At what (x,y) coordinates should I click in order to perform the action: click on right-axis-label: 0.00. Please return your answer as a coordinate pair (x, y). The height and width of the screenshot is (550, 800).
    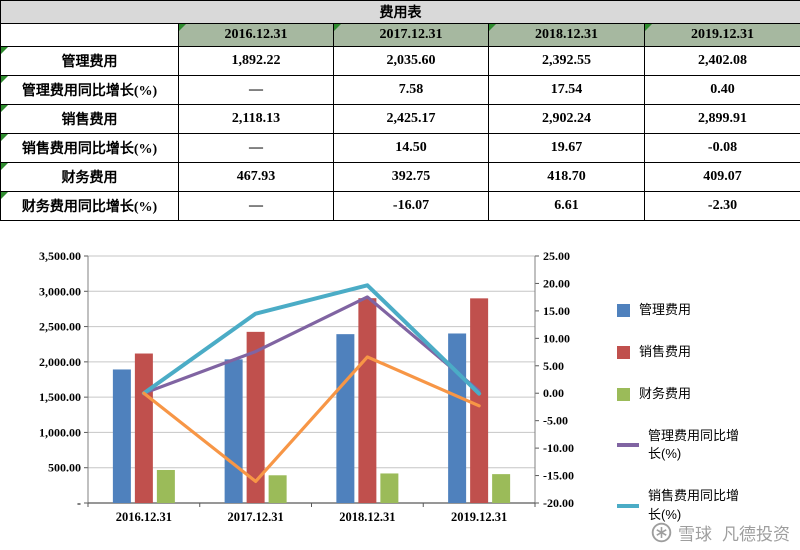
    Looking at the image, I should click on (553, 393).